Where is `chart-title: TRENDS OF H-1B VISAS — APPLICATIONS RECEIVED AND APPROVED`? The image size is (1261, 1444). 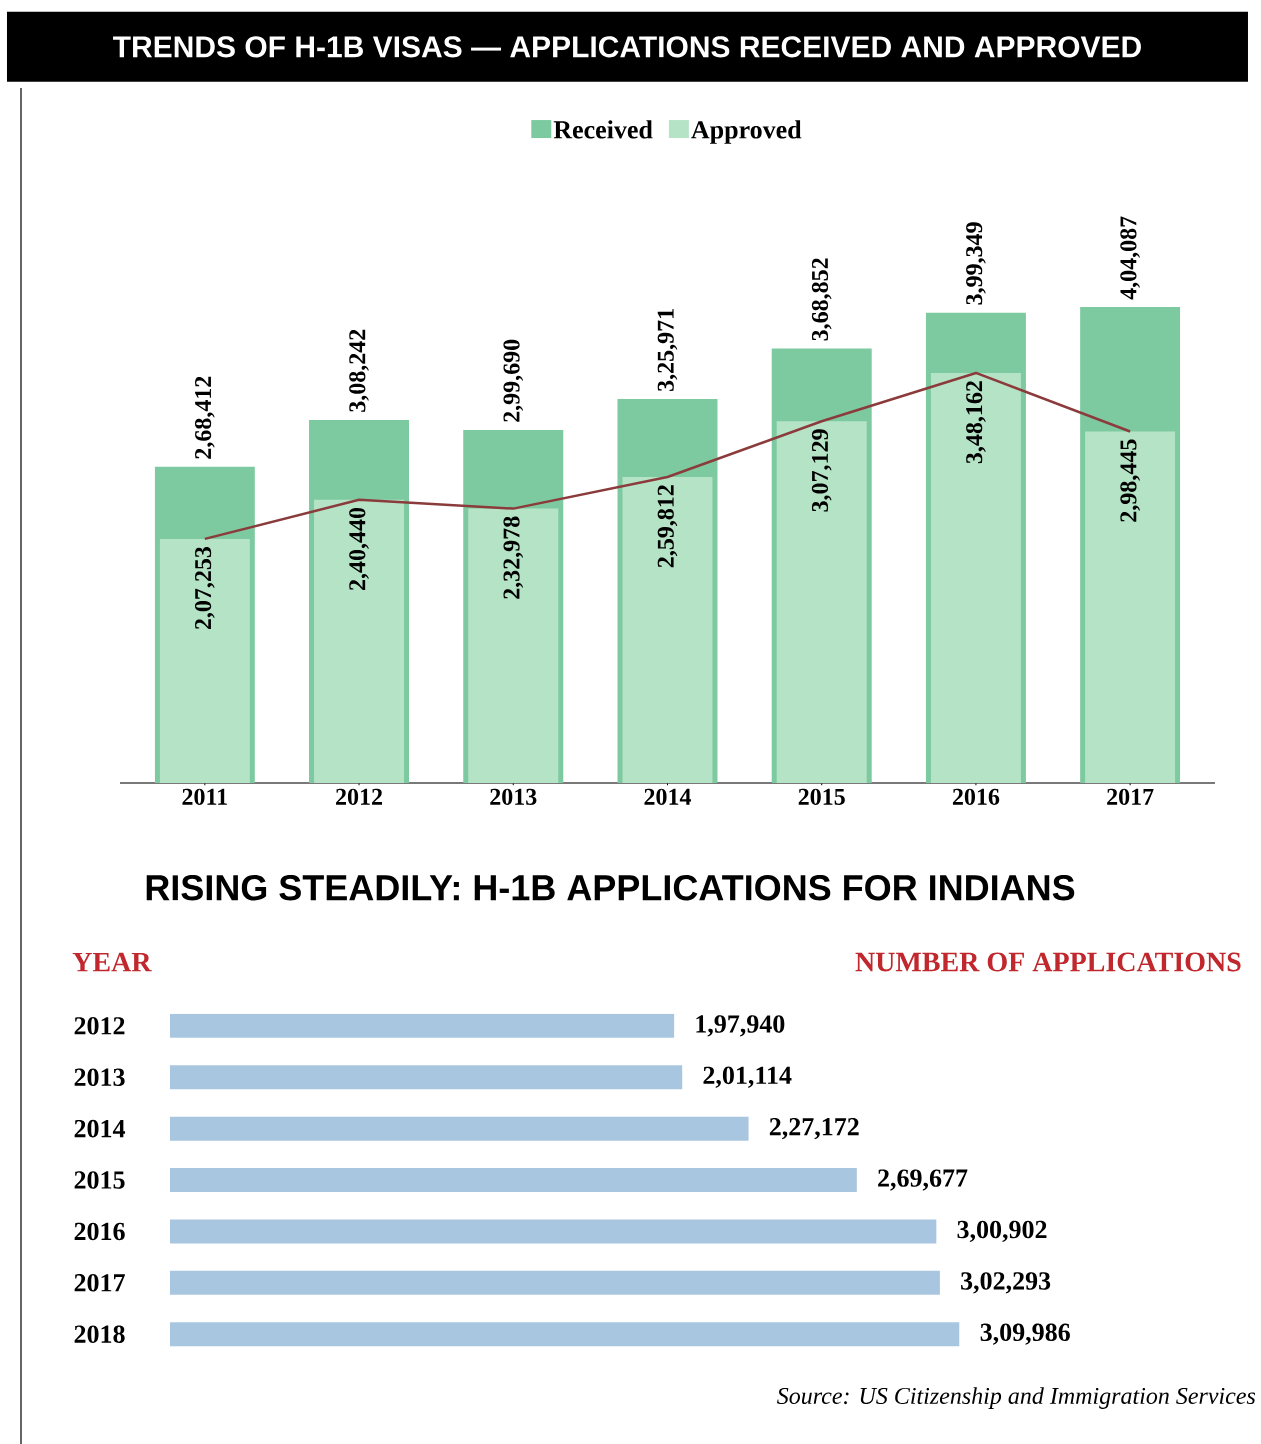
chart-title: TRENDS OF H-1B VISAS — APPLICATIONS RECEIVED AND APPROVED is located at coordinates (627, 47).